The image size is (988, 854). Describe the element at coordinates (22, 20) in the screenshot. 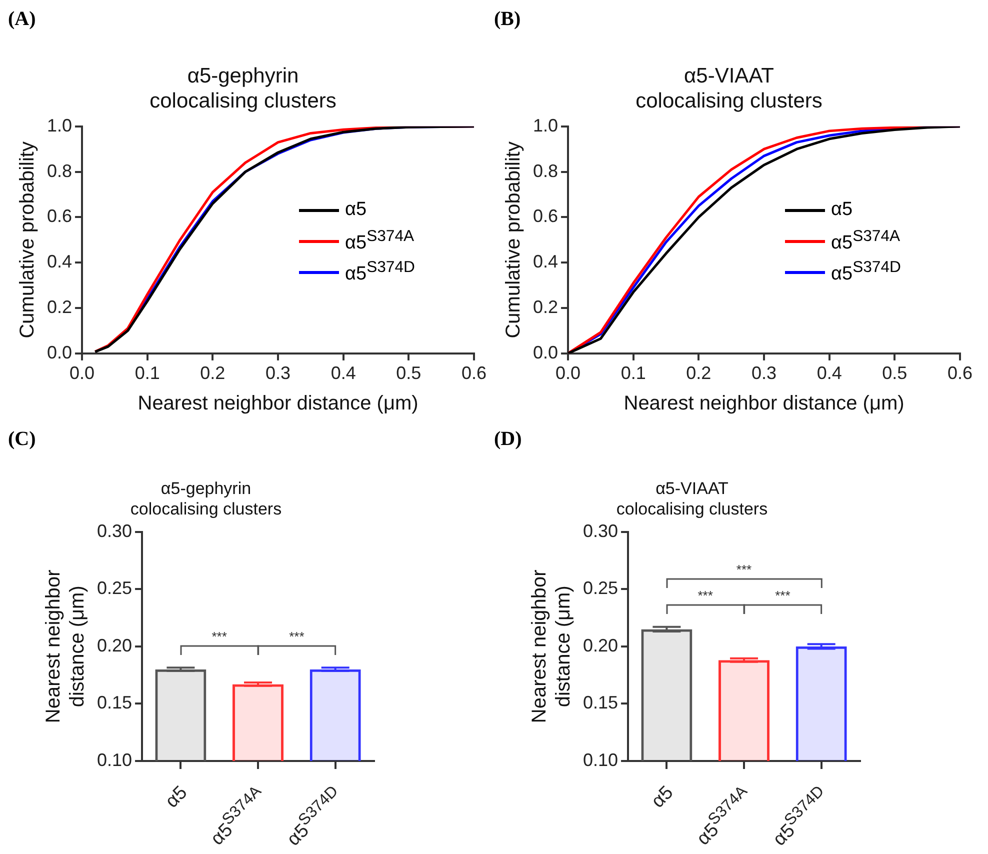

I see `text: (A)` at that location.